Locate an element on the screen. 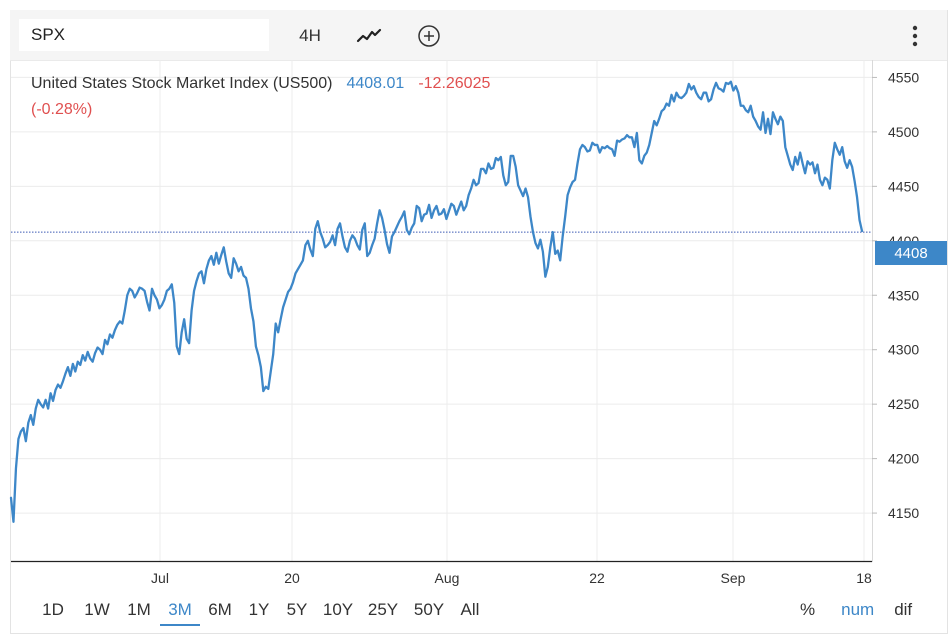 The height and width of the screenshot is (634, 948). x-tick-label: 22 is located at coordinates (597, 578).